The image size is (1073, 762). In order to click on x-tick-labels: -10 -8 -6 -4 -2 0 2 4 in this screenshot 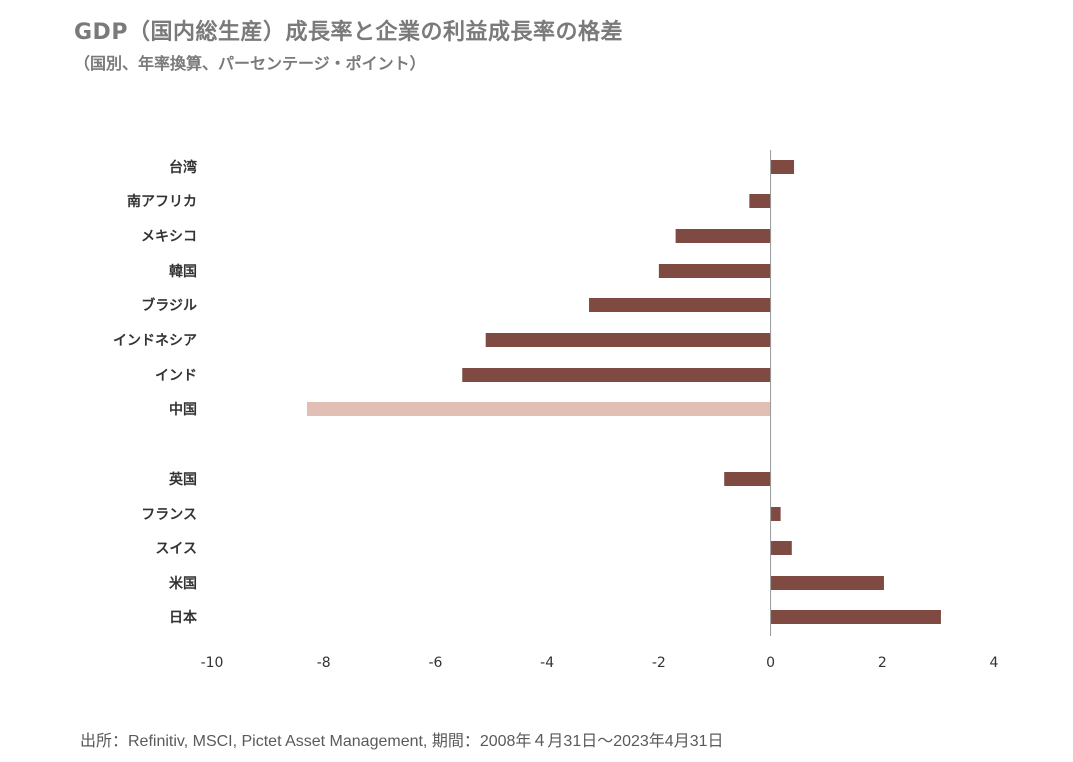, I will do `click(600, 663)`.